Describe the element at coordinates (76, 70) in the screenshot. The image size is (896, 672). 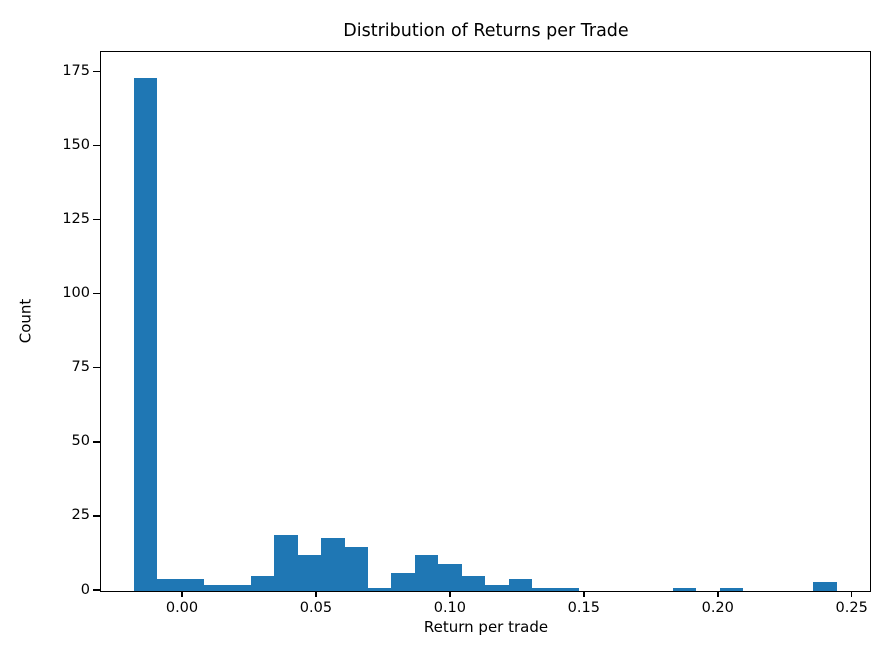
I see `y-tick-label: 175` at that location.